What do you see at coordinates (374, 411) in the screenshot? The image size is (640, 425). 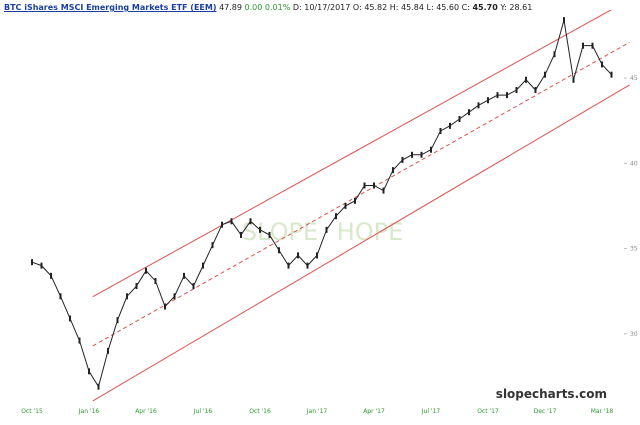 I see `x-tick-label: Apr '17` at bounding box center [374, 411].